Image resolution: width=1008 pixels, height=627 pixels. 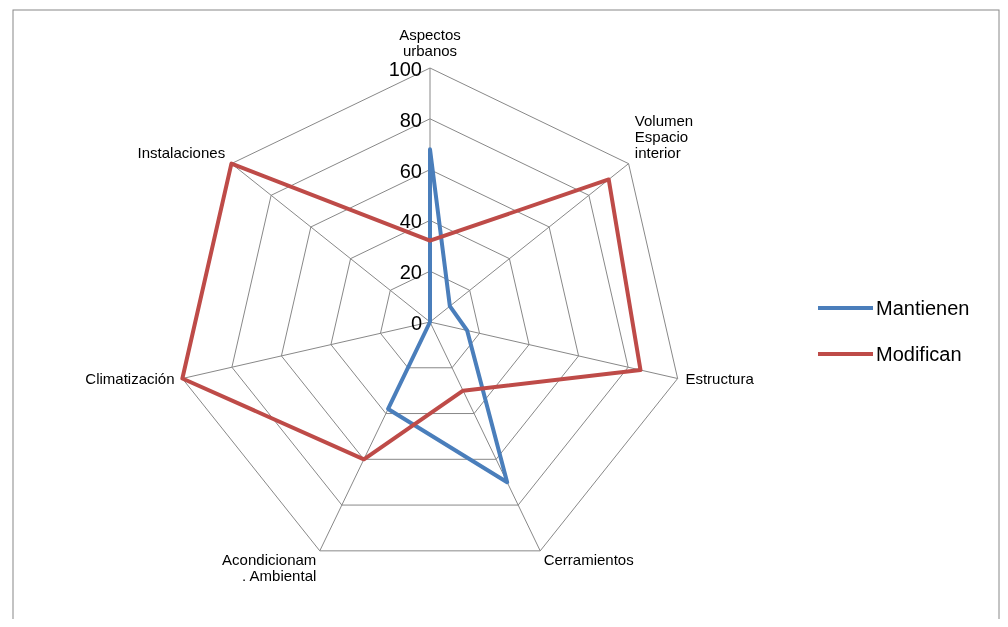 I want to click on spoke-label: Acondicionam . Ambiental, so click(x=269, y=567).